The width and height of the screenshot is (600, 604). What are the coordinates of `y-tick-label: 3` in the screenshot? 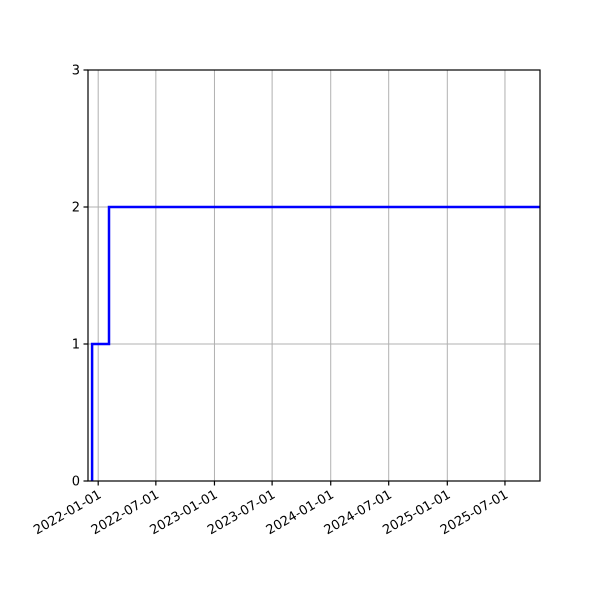 It's located at (76, 71).